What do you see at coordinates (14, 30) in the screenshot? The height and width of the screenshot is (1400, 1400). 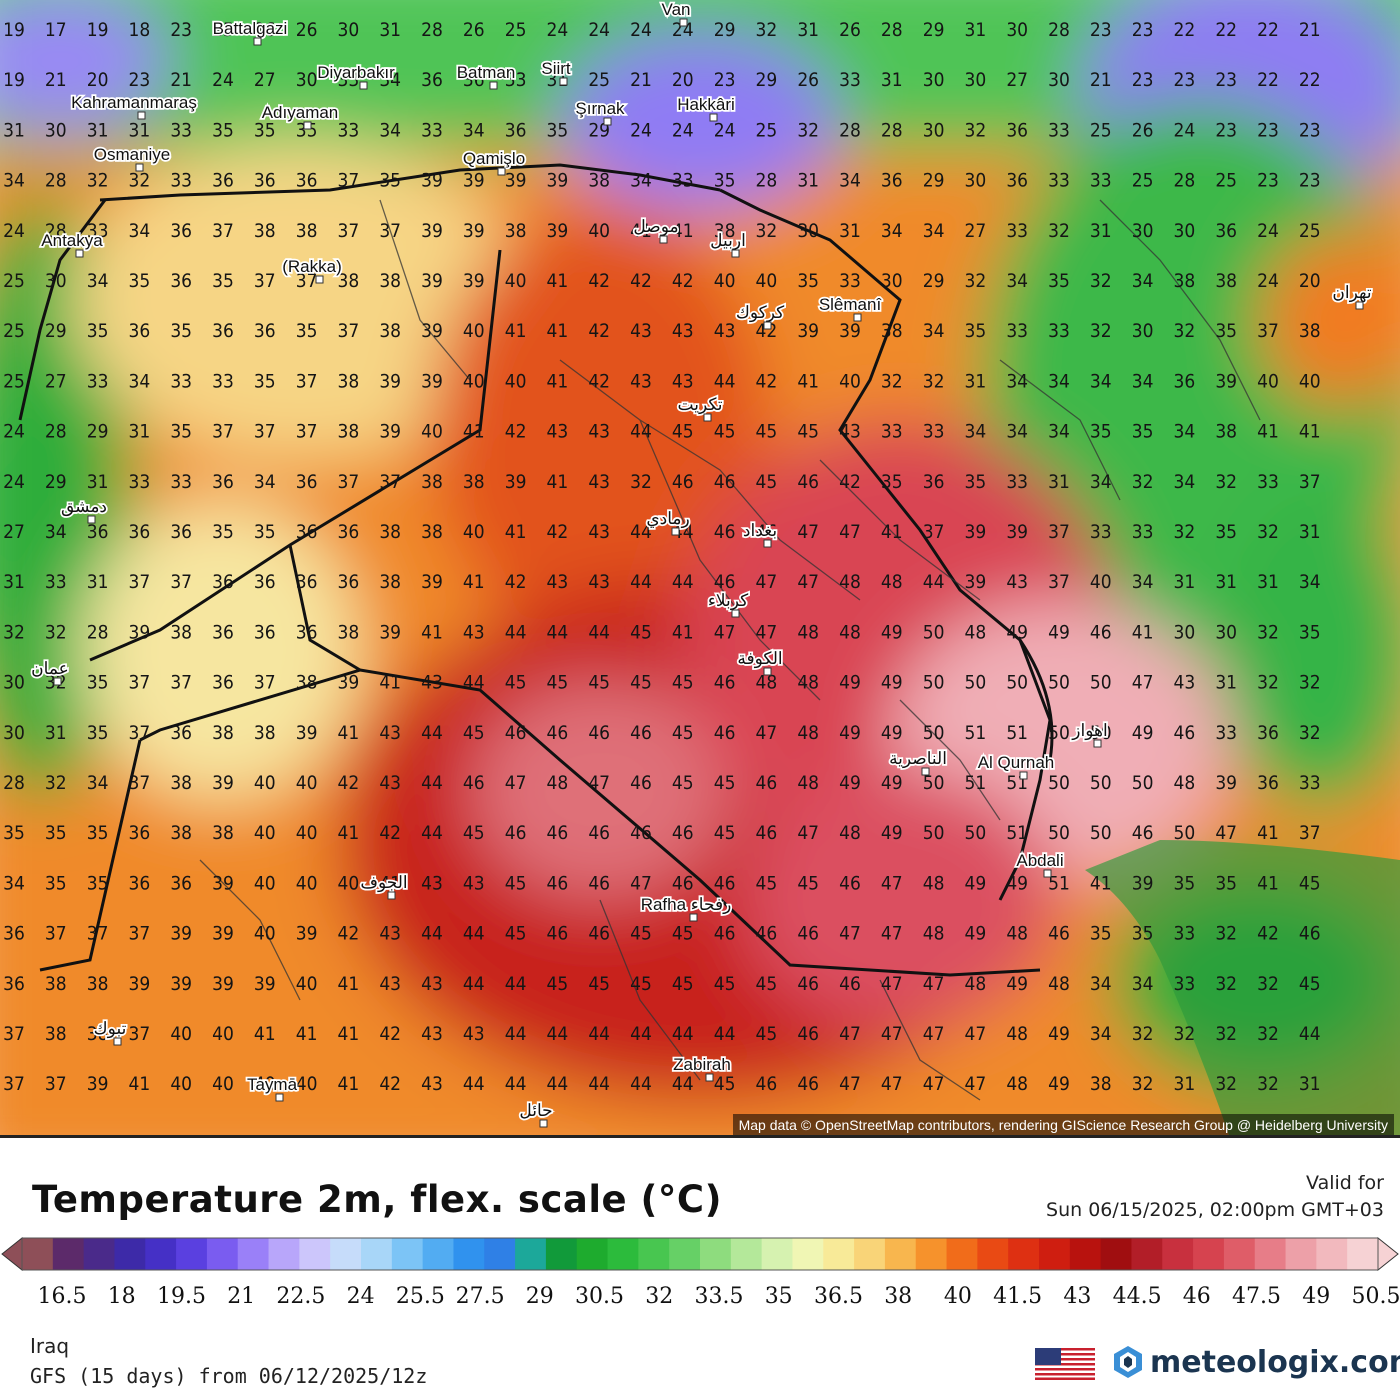 I see `temperature-value: 19` at bounding box center [14, 30].